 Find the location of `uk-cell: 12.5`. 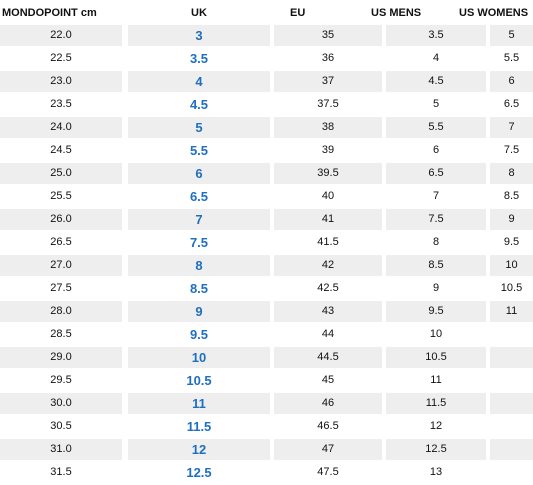

uk-cell: 12.5 is located at coordinates (199, 472).